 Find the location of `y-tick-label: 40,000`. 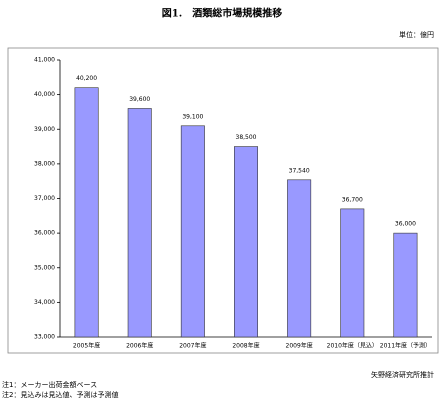

y-tick-label: 40,000 is located at coordinates (44, 94).